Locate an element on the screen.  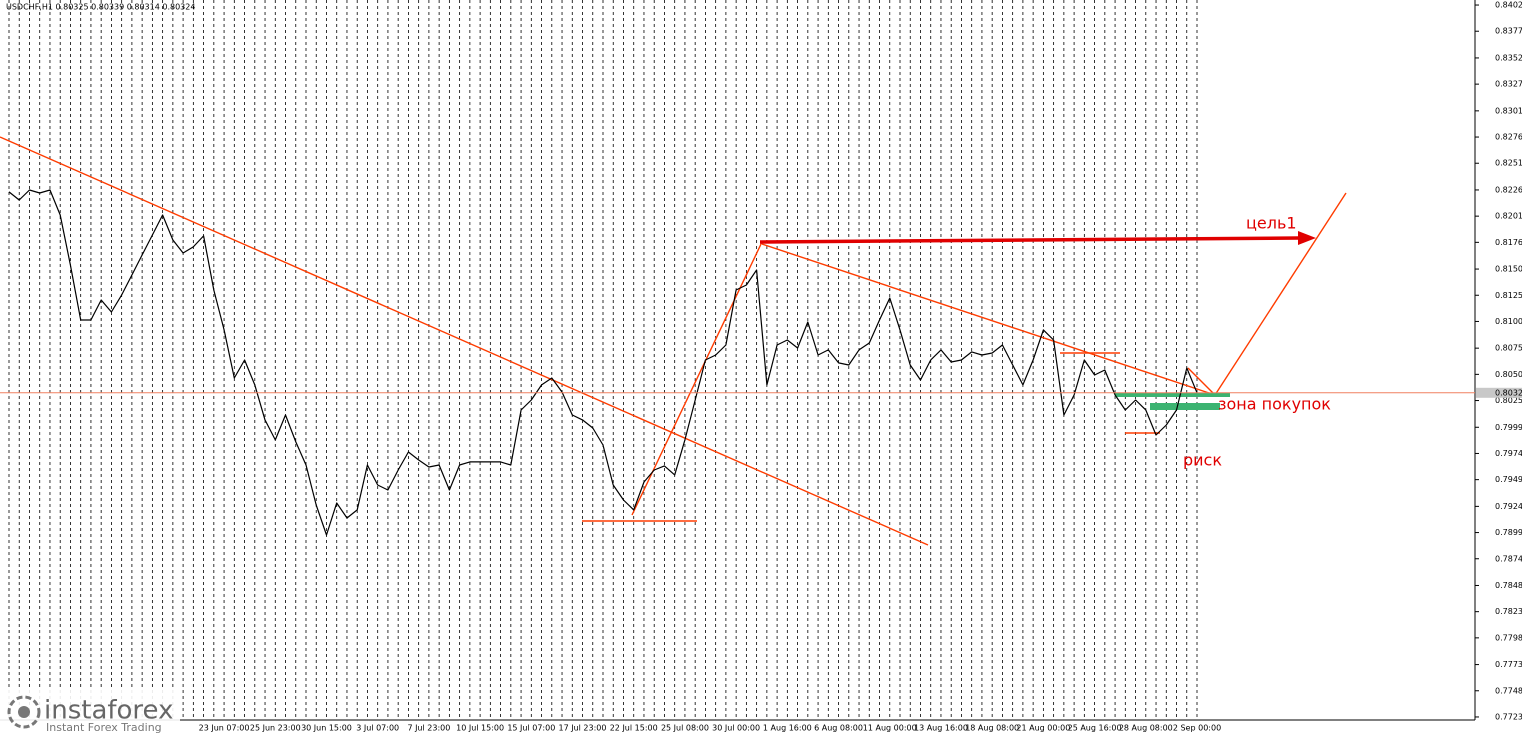
x-tick-label: 17 Jul 23:00 is located at coordinates (583, 728).